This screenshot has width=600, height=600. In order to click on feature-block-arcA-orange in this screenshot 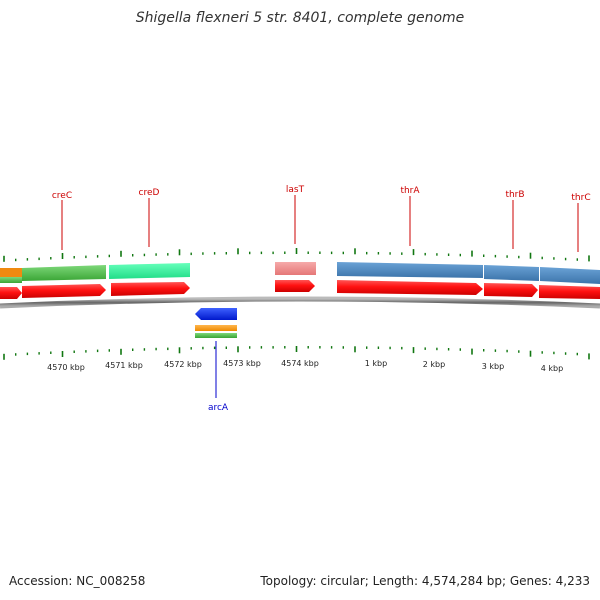, I will do `click(216, 328)`.